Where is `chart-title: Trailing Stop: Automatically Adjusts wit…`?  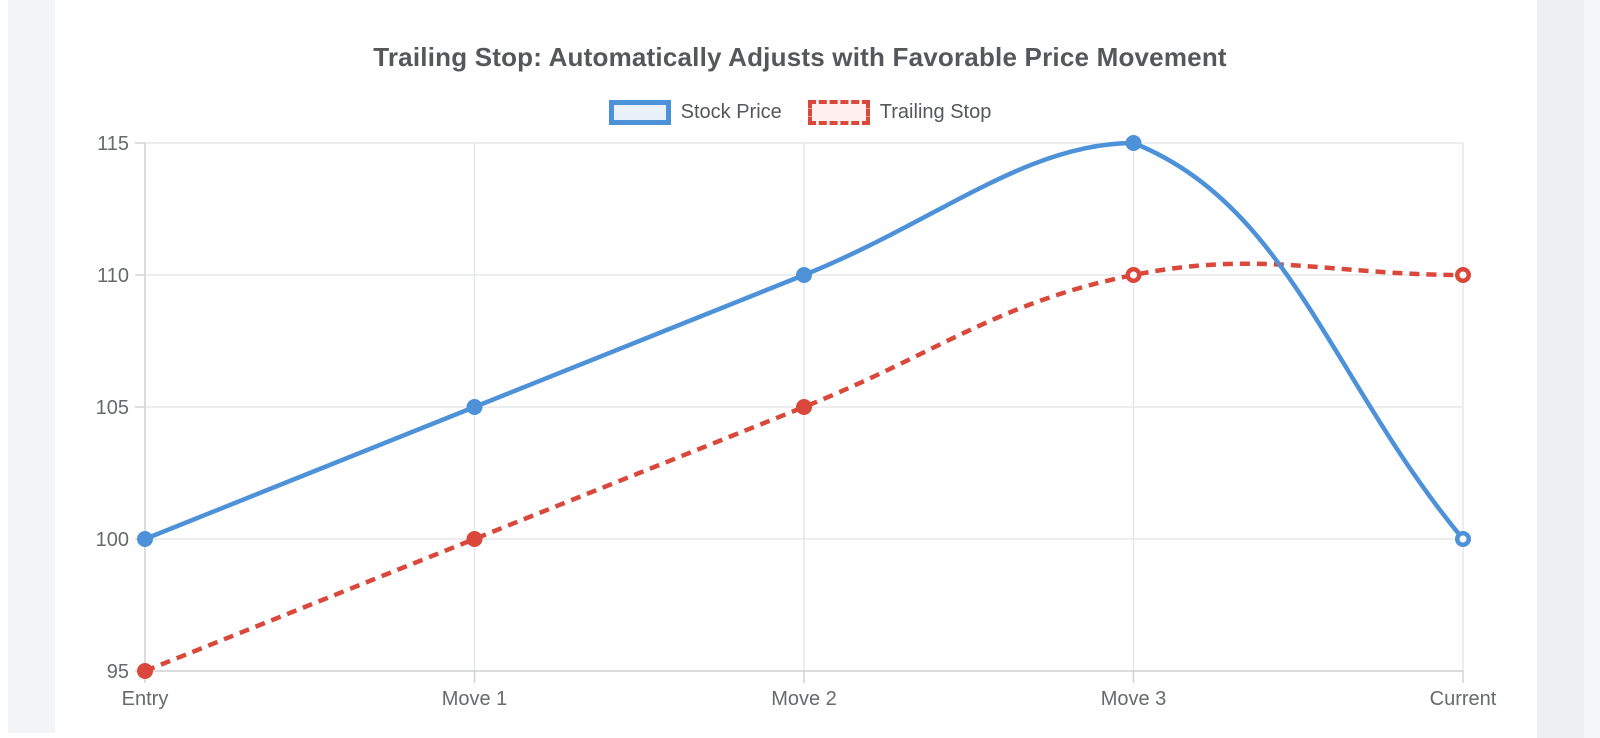 chart-title: Trailing Stop: Automatically Adjusts wit… is located at coordinates (800, 57).